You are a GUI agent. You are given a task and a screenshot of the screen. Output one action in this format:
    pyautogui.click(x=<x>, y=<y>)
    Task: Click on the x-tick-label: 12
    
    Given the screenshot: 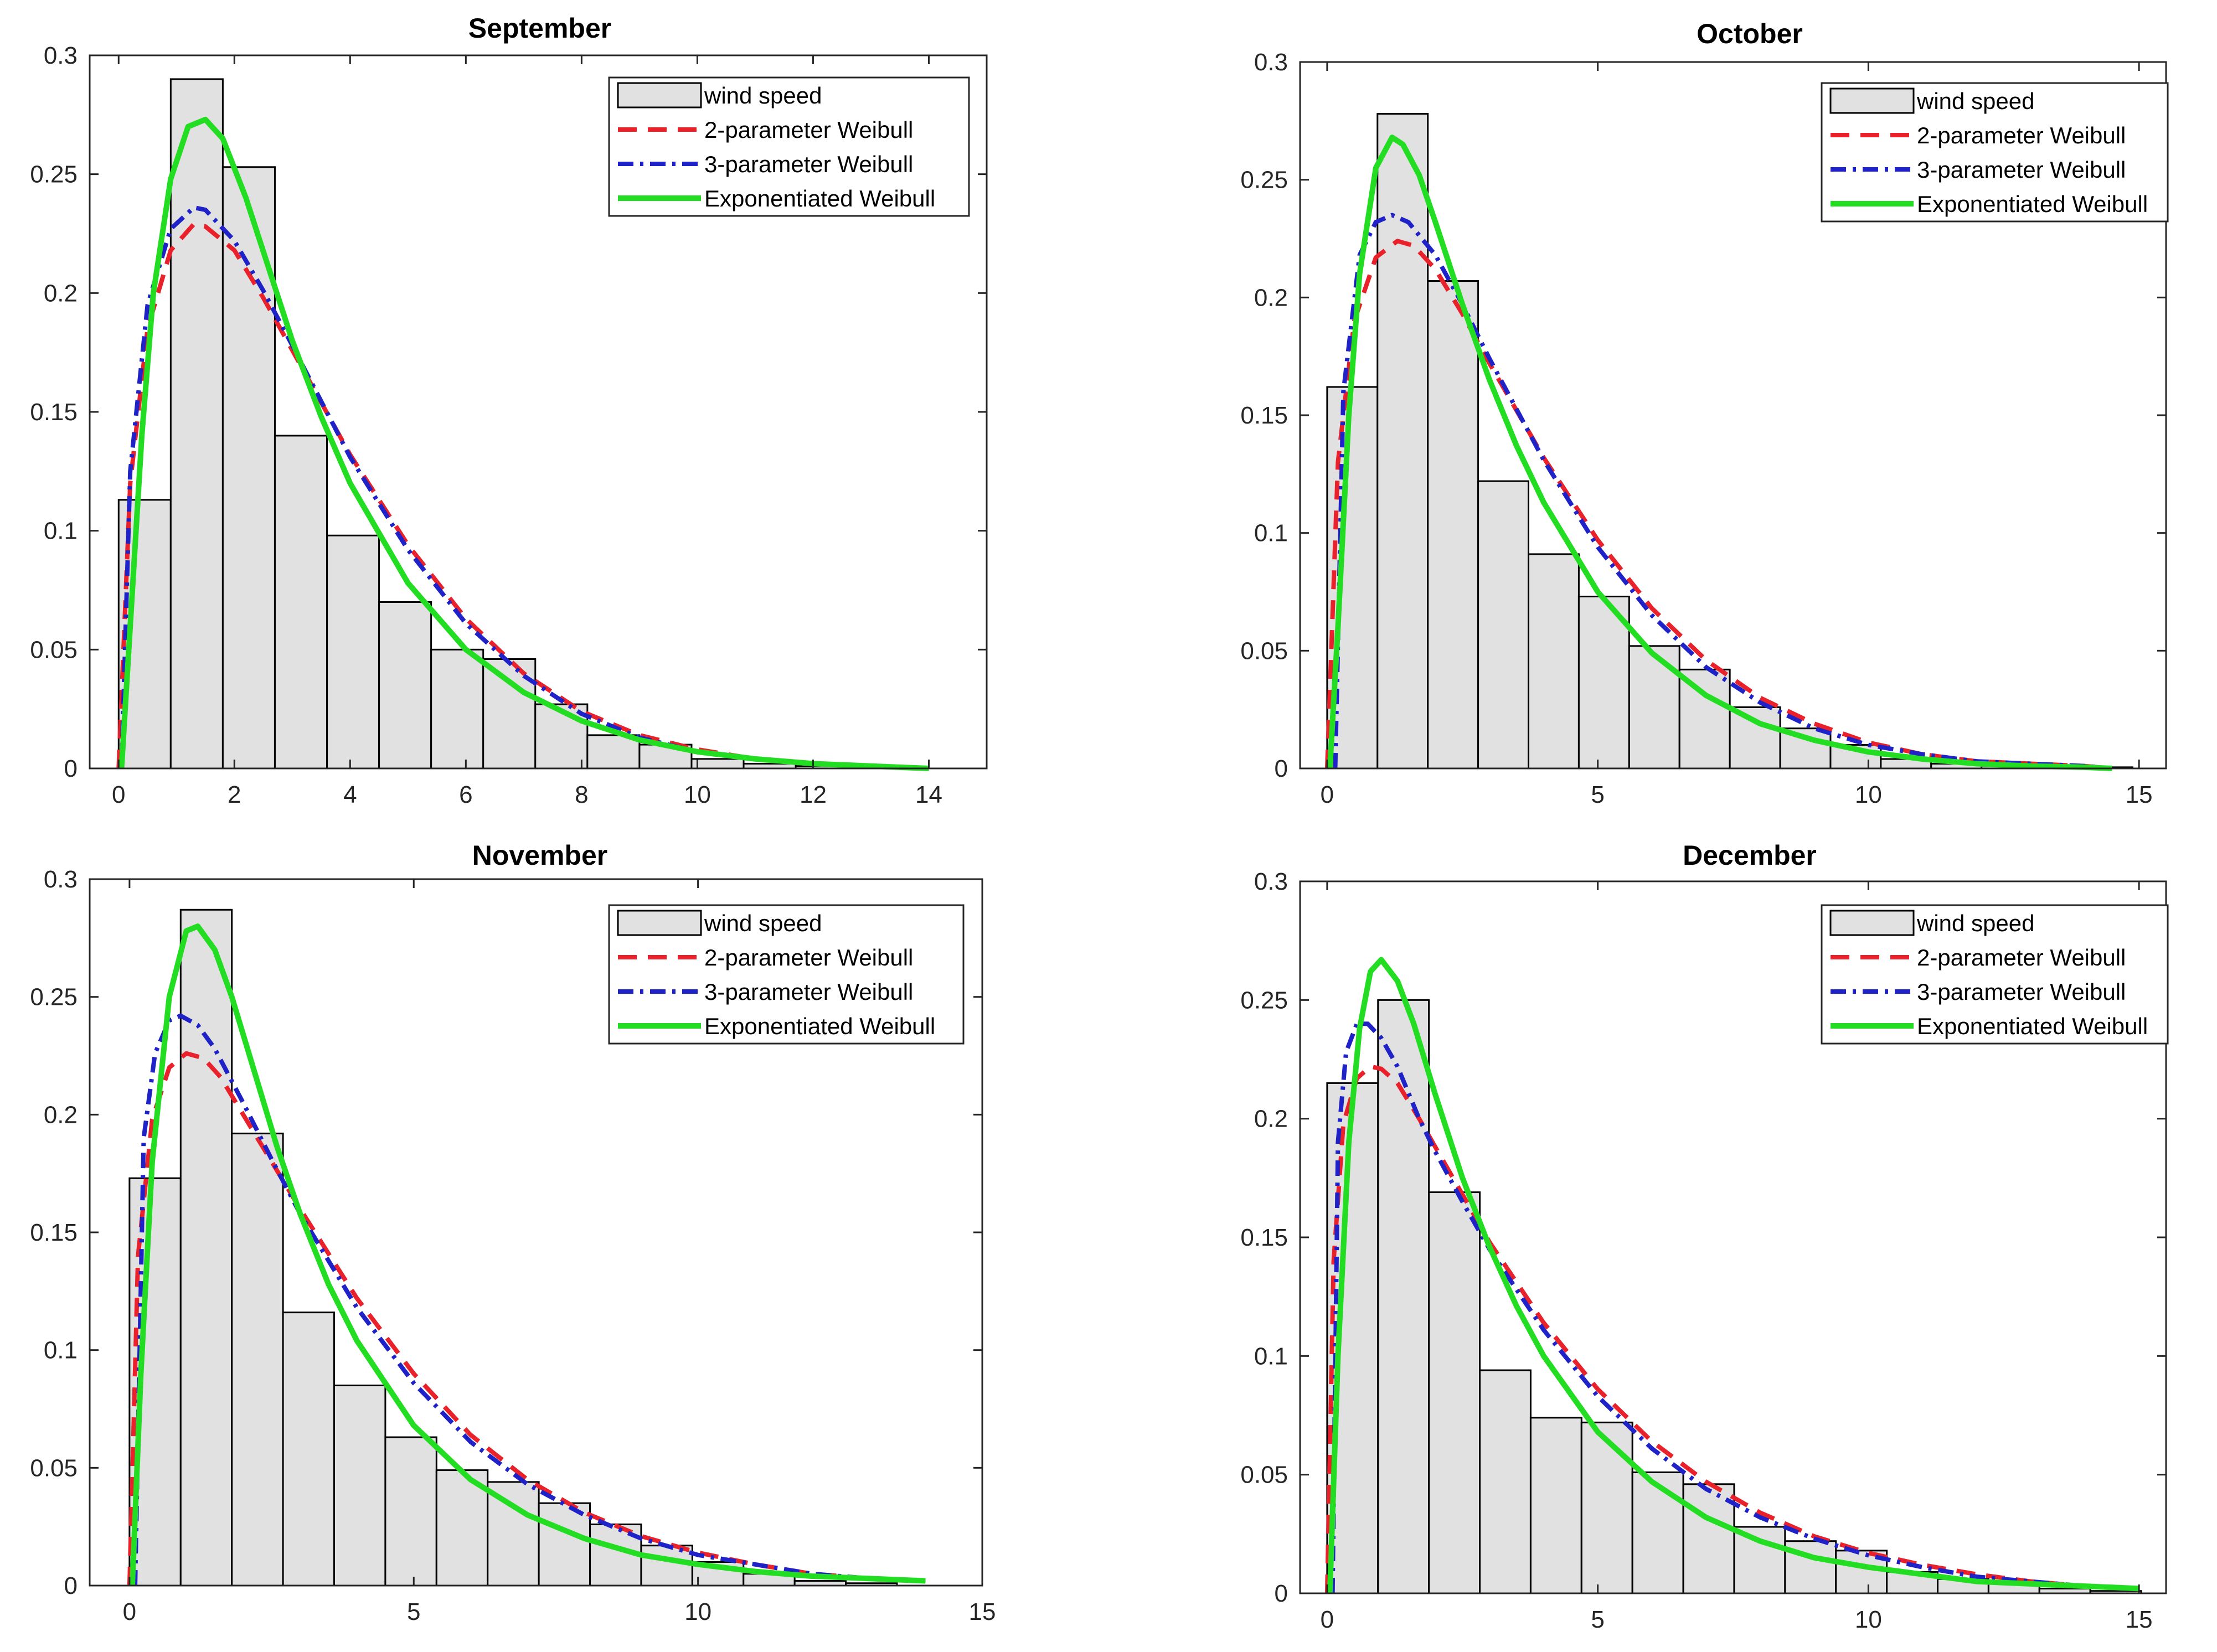 What is the action you would take?
    pyautogui.click(x=814, y=795)
    